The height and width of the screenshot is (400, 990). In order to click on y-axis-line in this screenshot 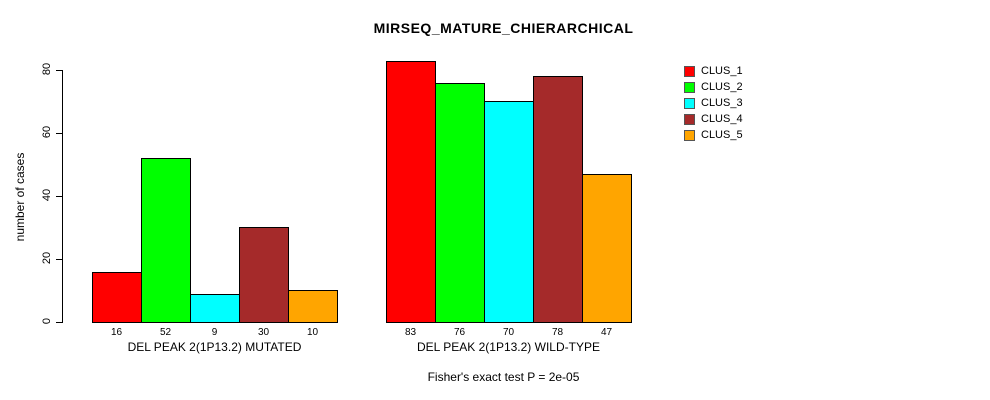, I will do `click(62, 196)`.